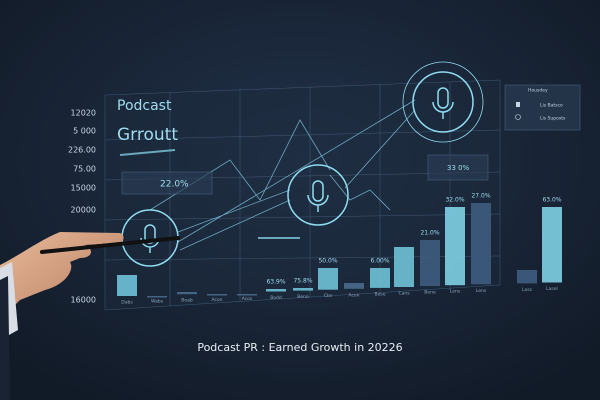  I want to click on legend-item: Lis Suposts, so click(553, 119).